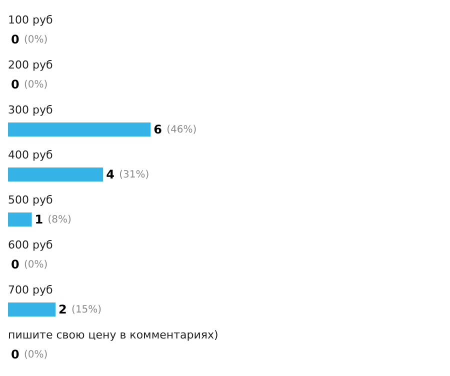  What do you see at coordinates (62, 309) in the screenshot?
I see `data-label: 2` at bounding box center [62, 309].